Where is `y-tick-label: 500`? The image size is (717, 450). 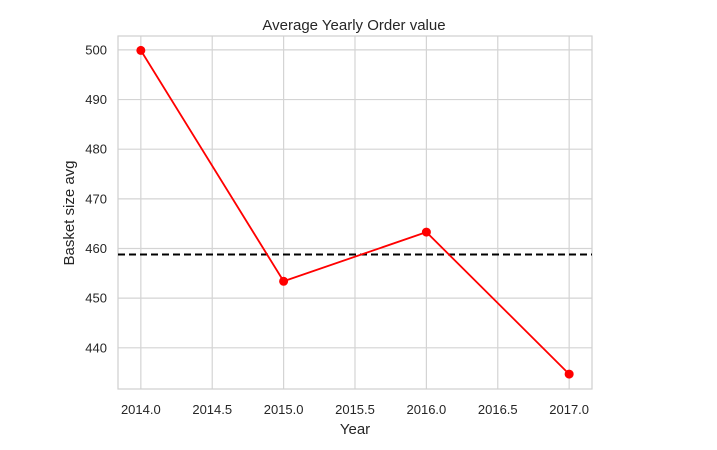
y-tick-label: 500 is located at coordinates (96, 49).